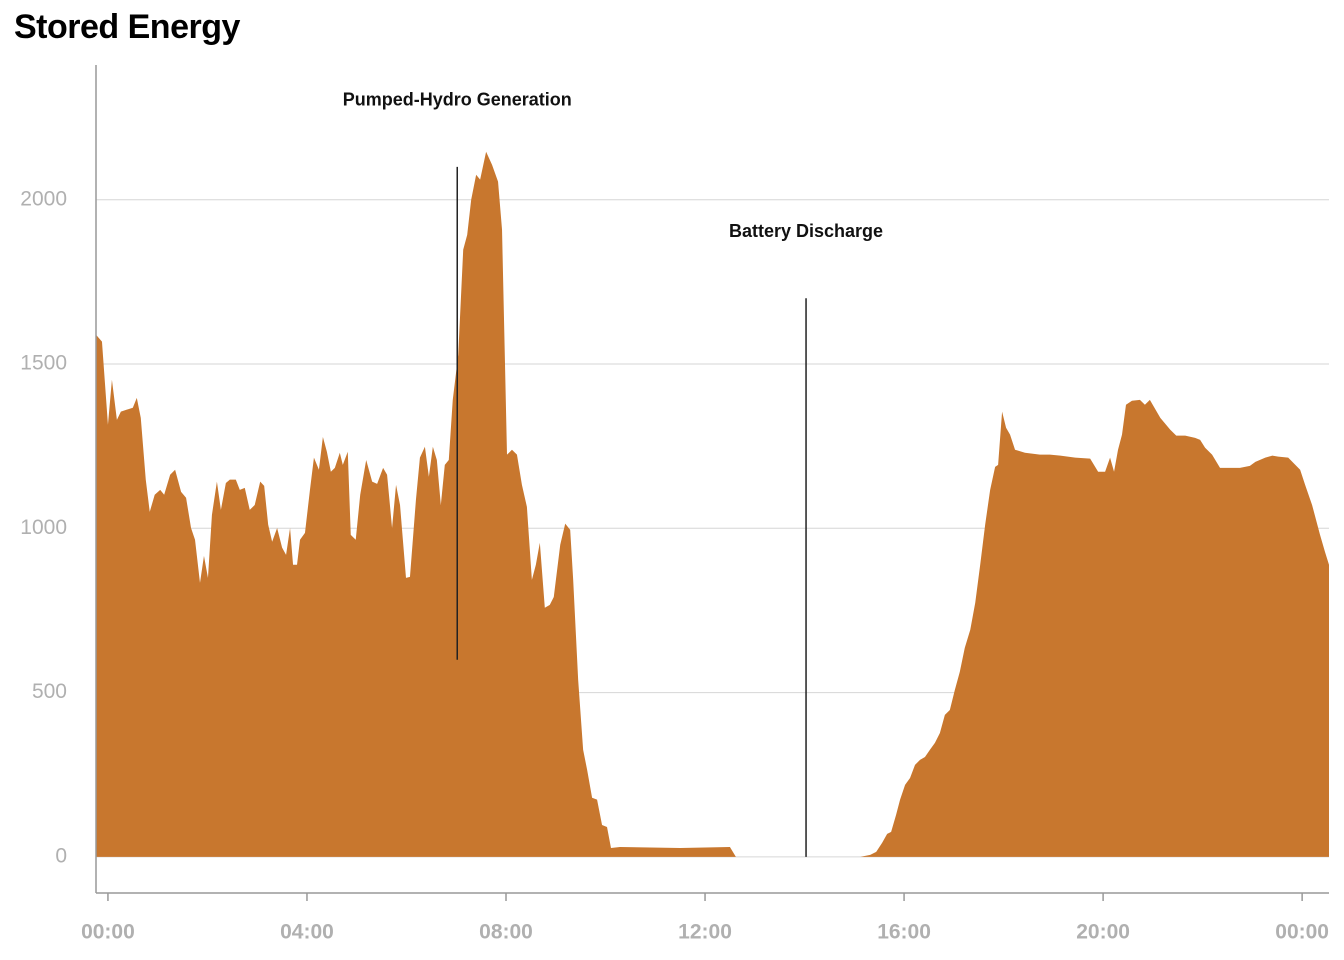 This screenshot has height=960, width=1344. I want to click on x-tick-label: 12:00, so click(705, 932).